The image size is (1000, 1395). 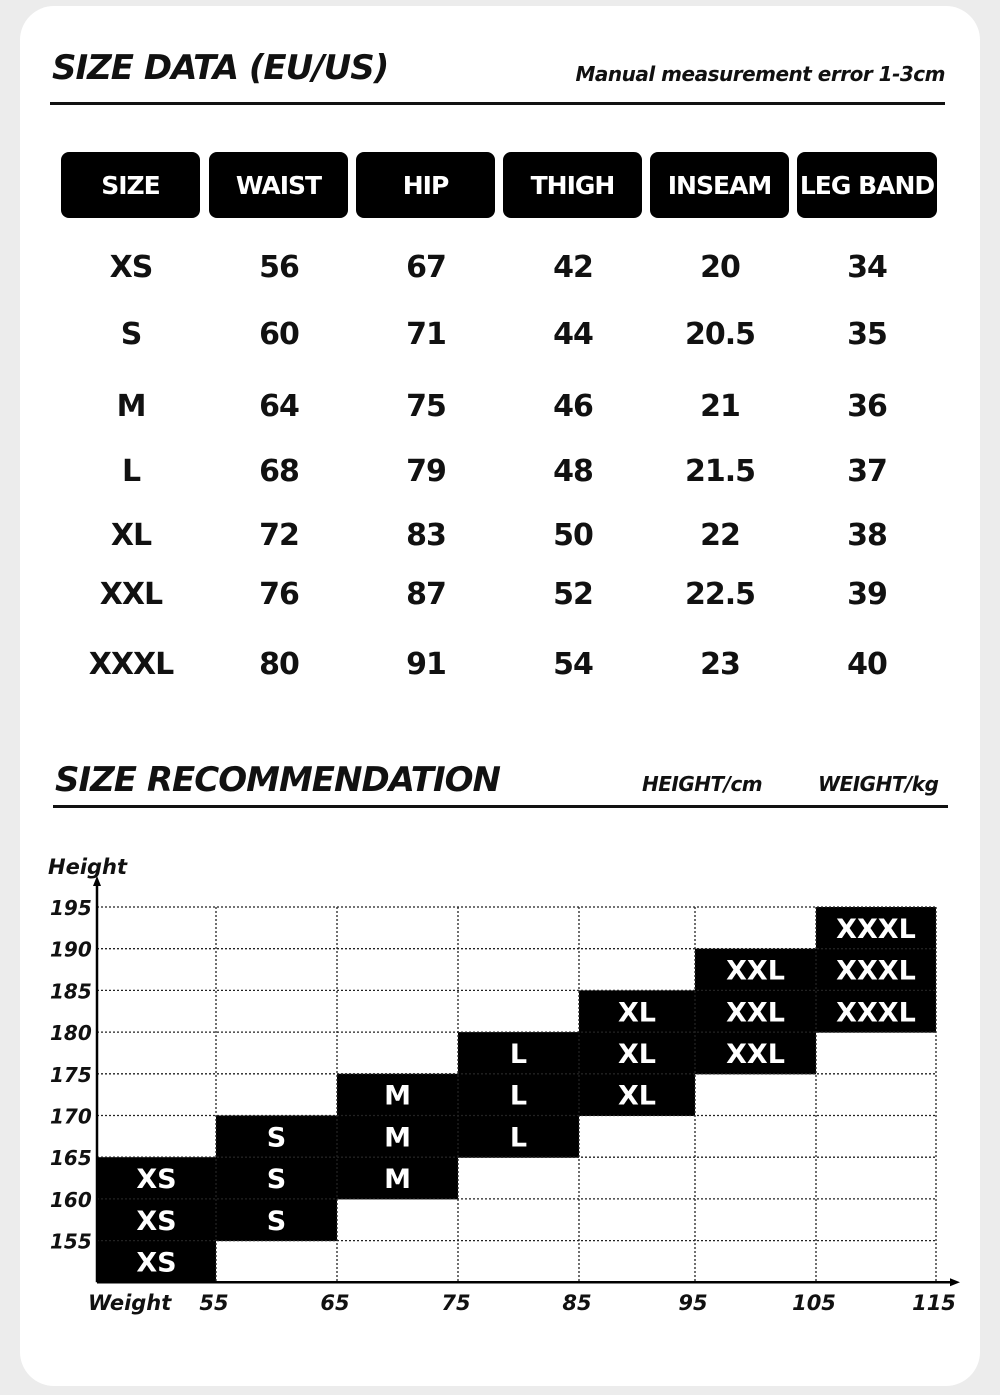 What do you see at coordinates (720, 471) in the screenshot?
I see `measurement-cell: 21.5` at bounding box center [720, 471].